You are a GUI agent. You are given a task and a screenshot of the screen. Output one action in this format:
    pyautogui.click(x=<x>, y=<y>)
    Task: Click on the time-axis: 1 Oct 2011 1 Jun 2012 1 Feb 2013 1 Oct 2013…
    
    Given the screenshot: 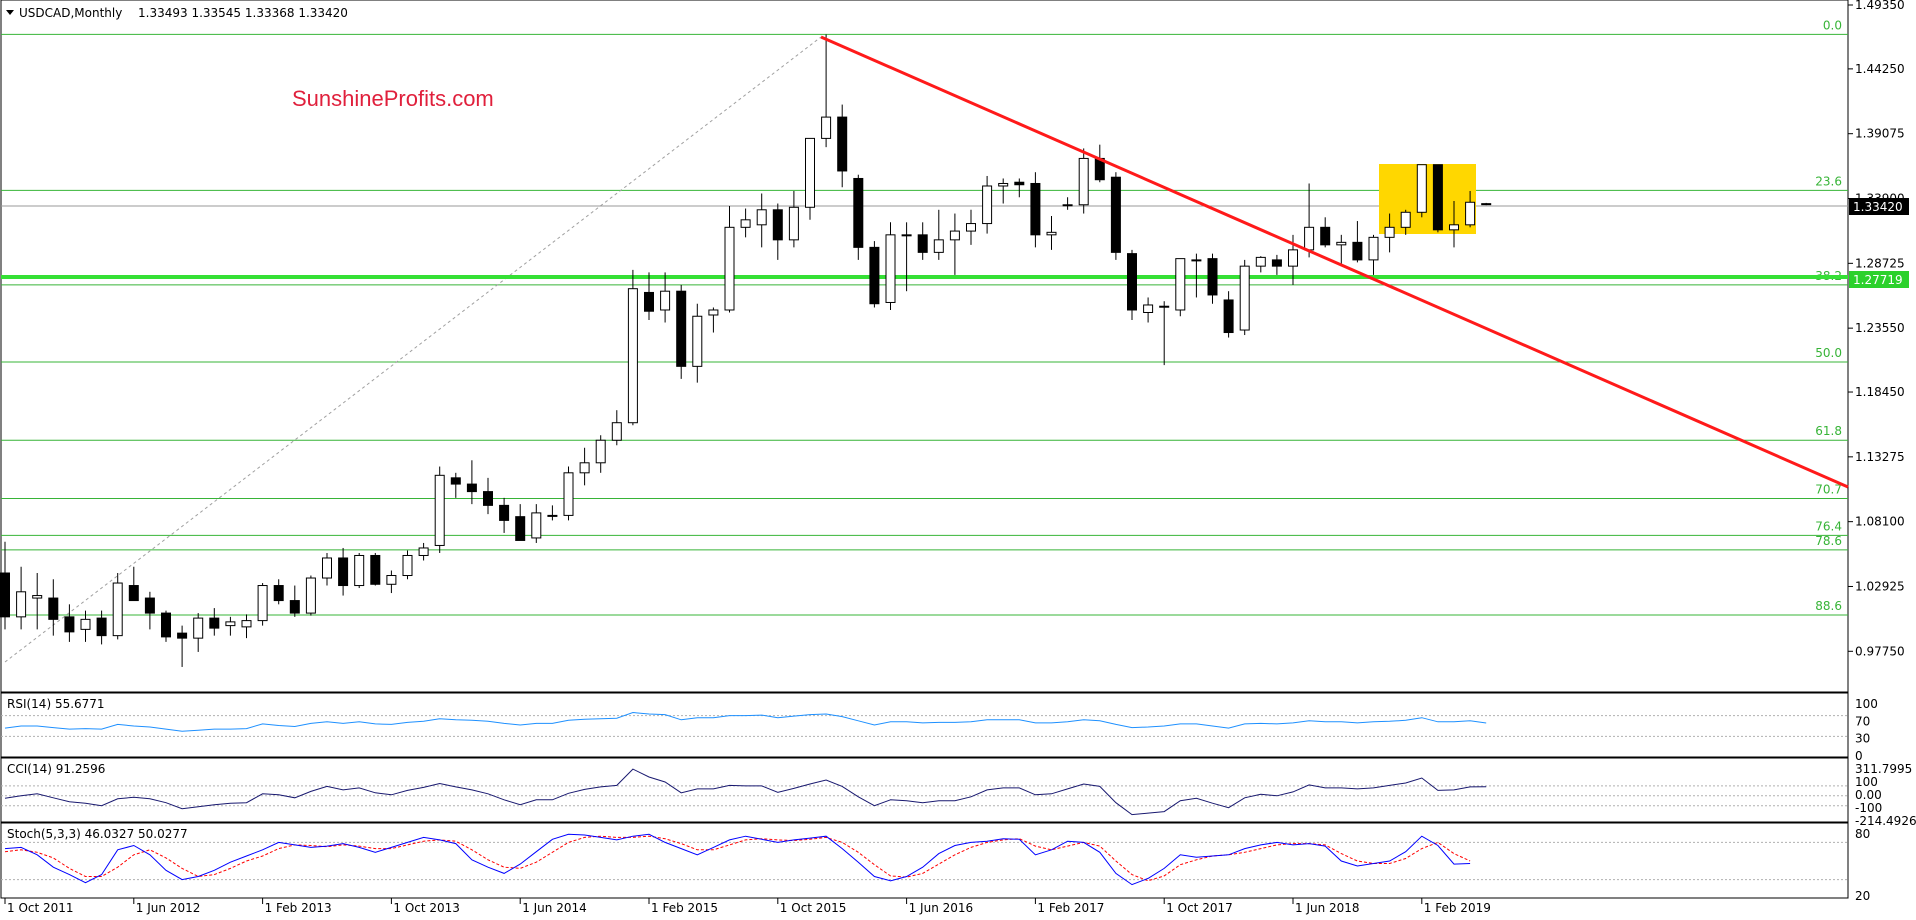 What is the action you would take?
    pyautogui.click(x=747, y=906)
    